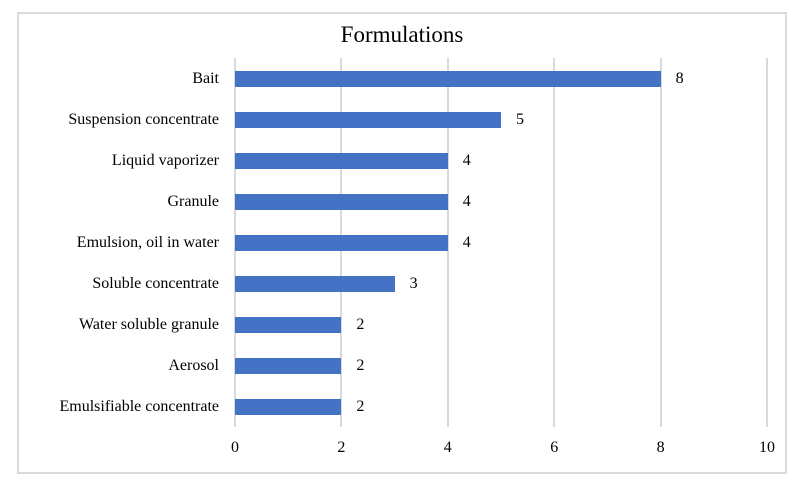 The image size is (804, 484). Describe the element at coordinates (679, 78) in the screenshot. I see `bar-value-label: 8` at that location.